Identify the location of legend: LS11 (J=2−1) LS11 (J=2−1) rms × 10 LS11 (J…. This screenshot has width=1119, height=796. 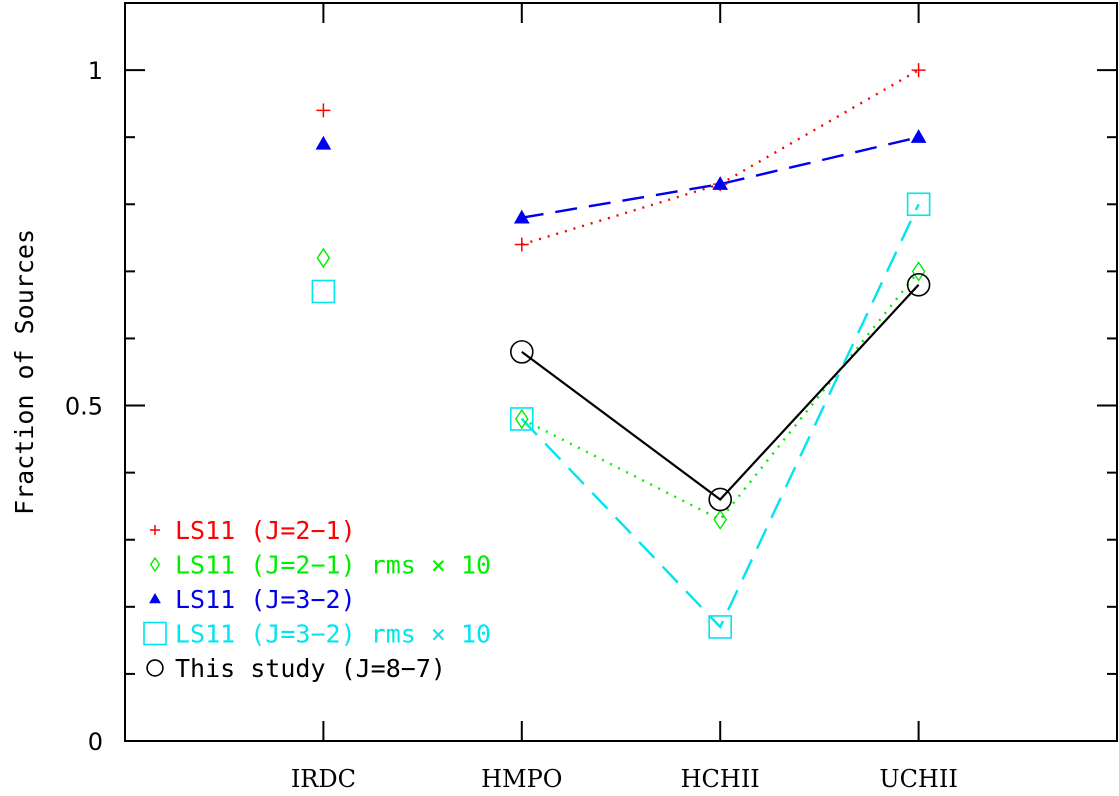
(317, 599).